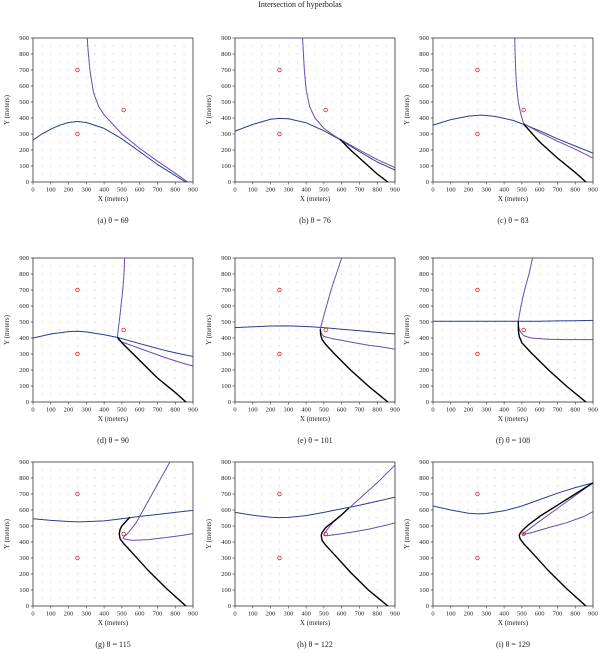 The height and width of the screenshot is (667, 600). Describe the element at coordinates (314, 440) in the screenshot. I see `subplot-caption: (e) θ = 101` at that location.